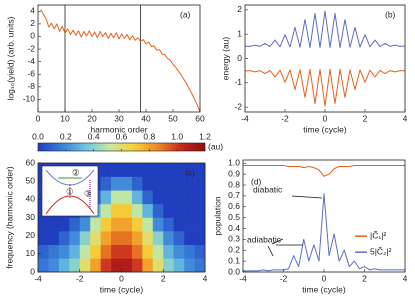  Describe the element at coordinates (177, 136) in the screenshot. I see `colorbar-tick-label: 1.0` at that location.